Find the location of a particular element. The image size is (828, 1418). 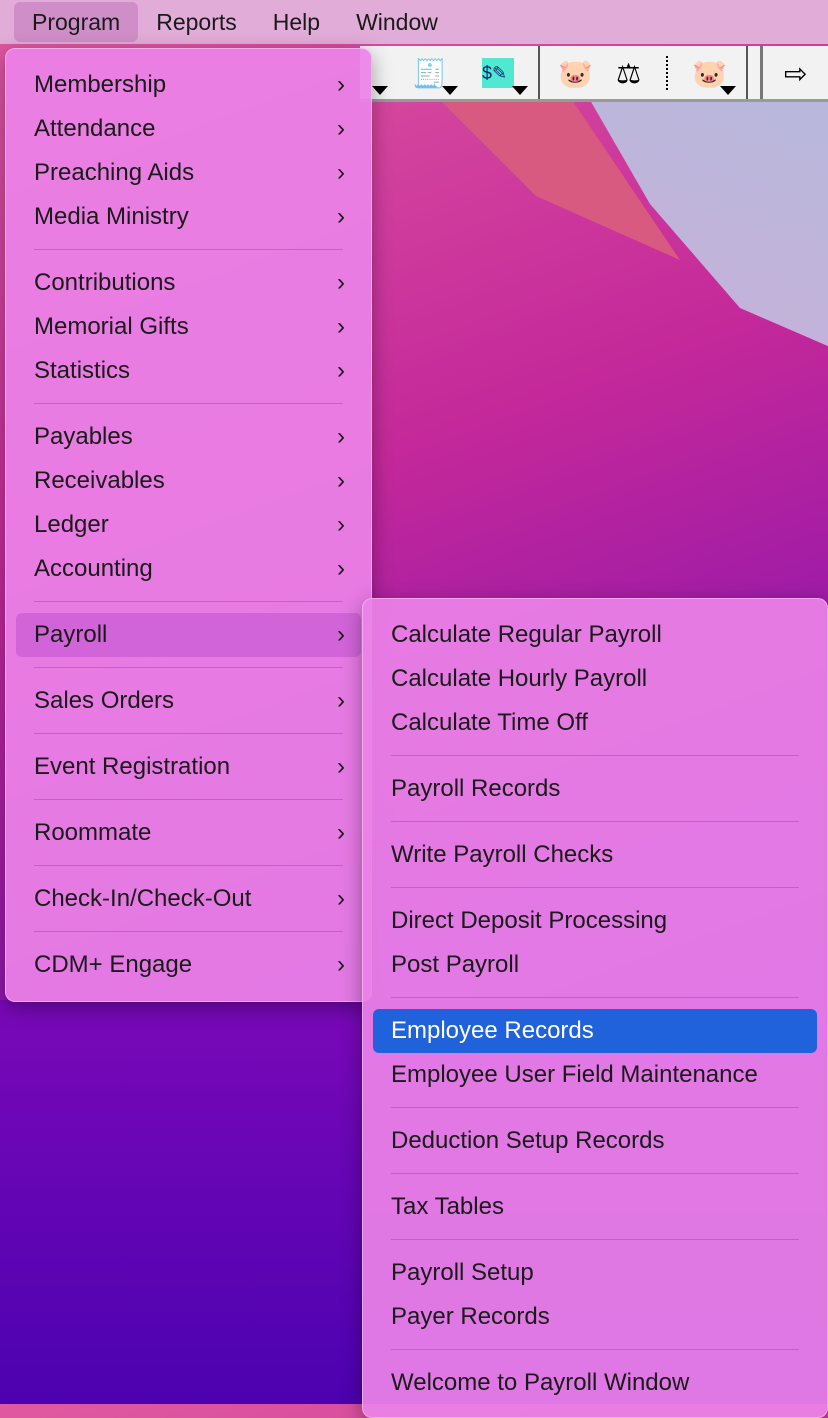

menu-item-post-payroll: Post Payroll is located at coordinates (595, 965).